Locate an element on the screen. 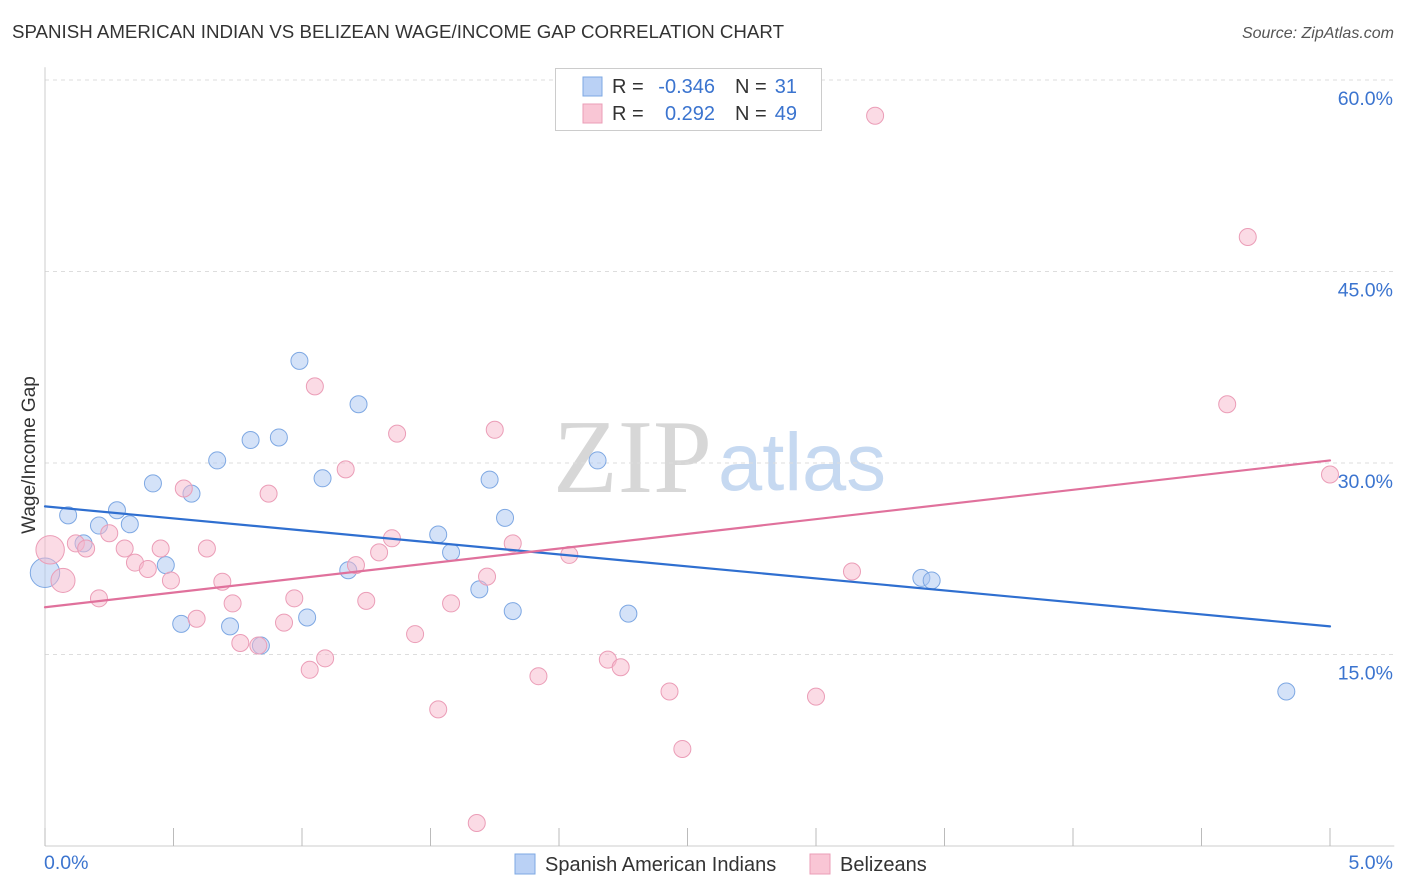 The width and height of the screenshot is (1406, 892). legend-item-spanish-american-indians: Spanish American Indians is located at coordinates (645, 864).